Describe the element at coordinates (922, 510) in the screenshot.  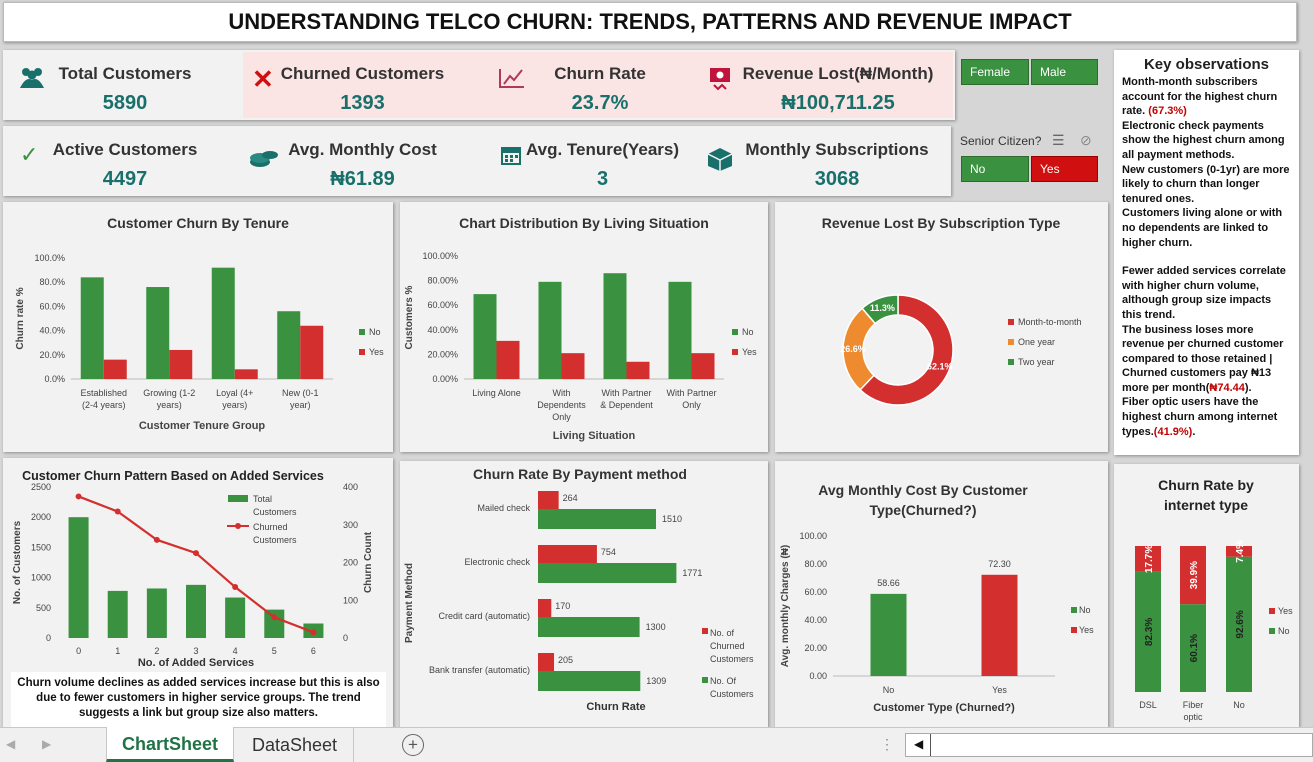
I see `chart-title: Type(Churned?)` at that location.